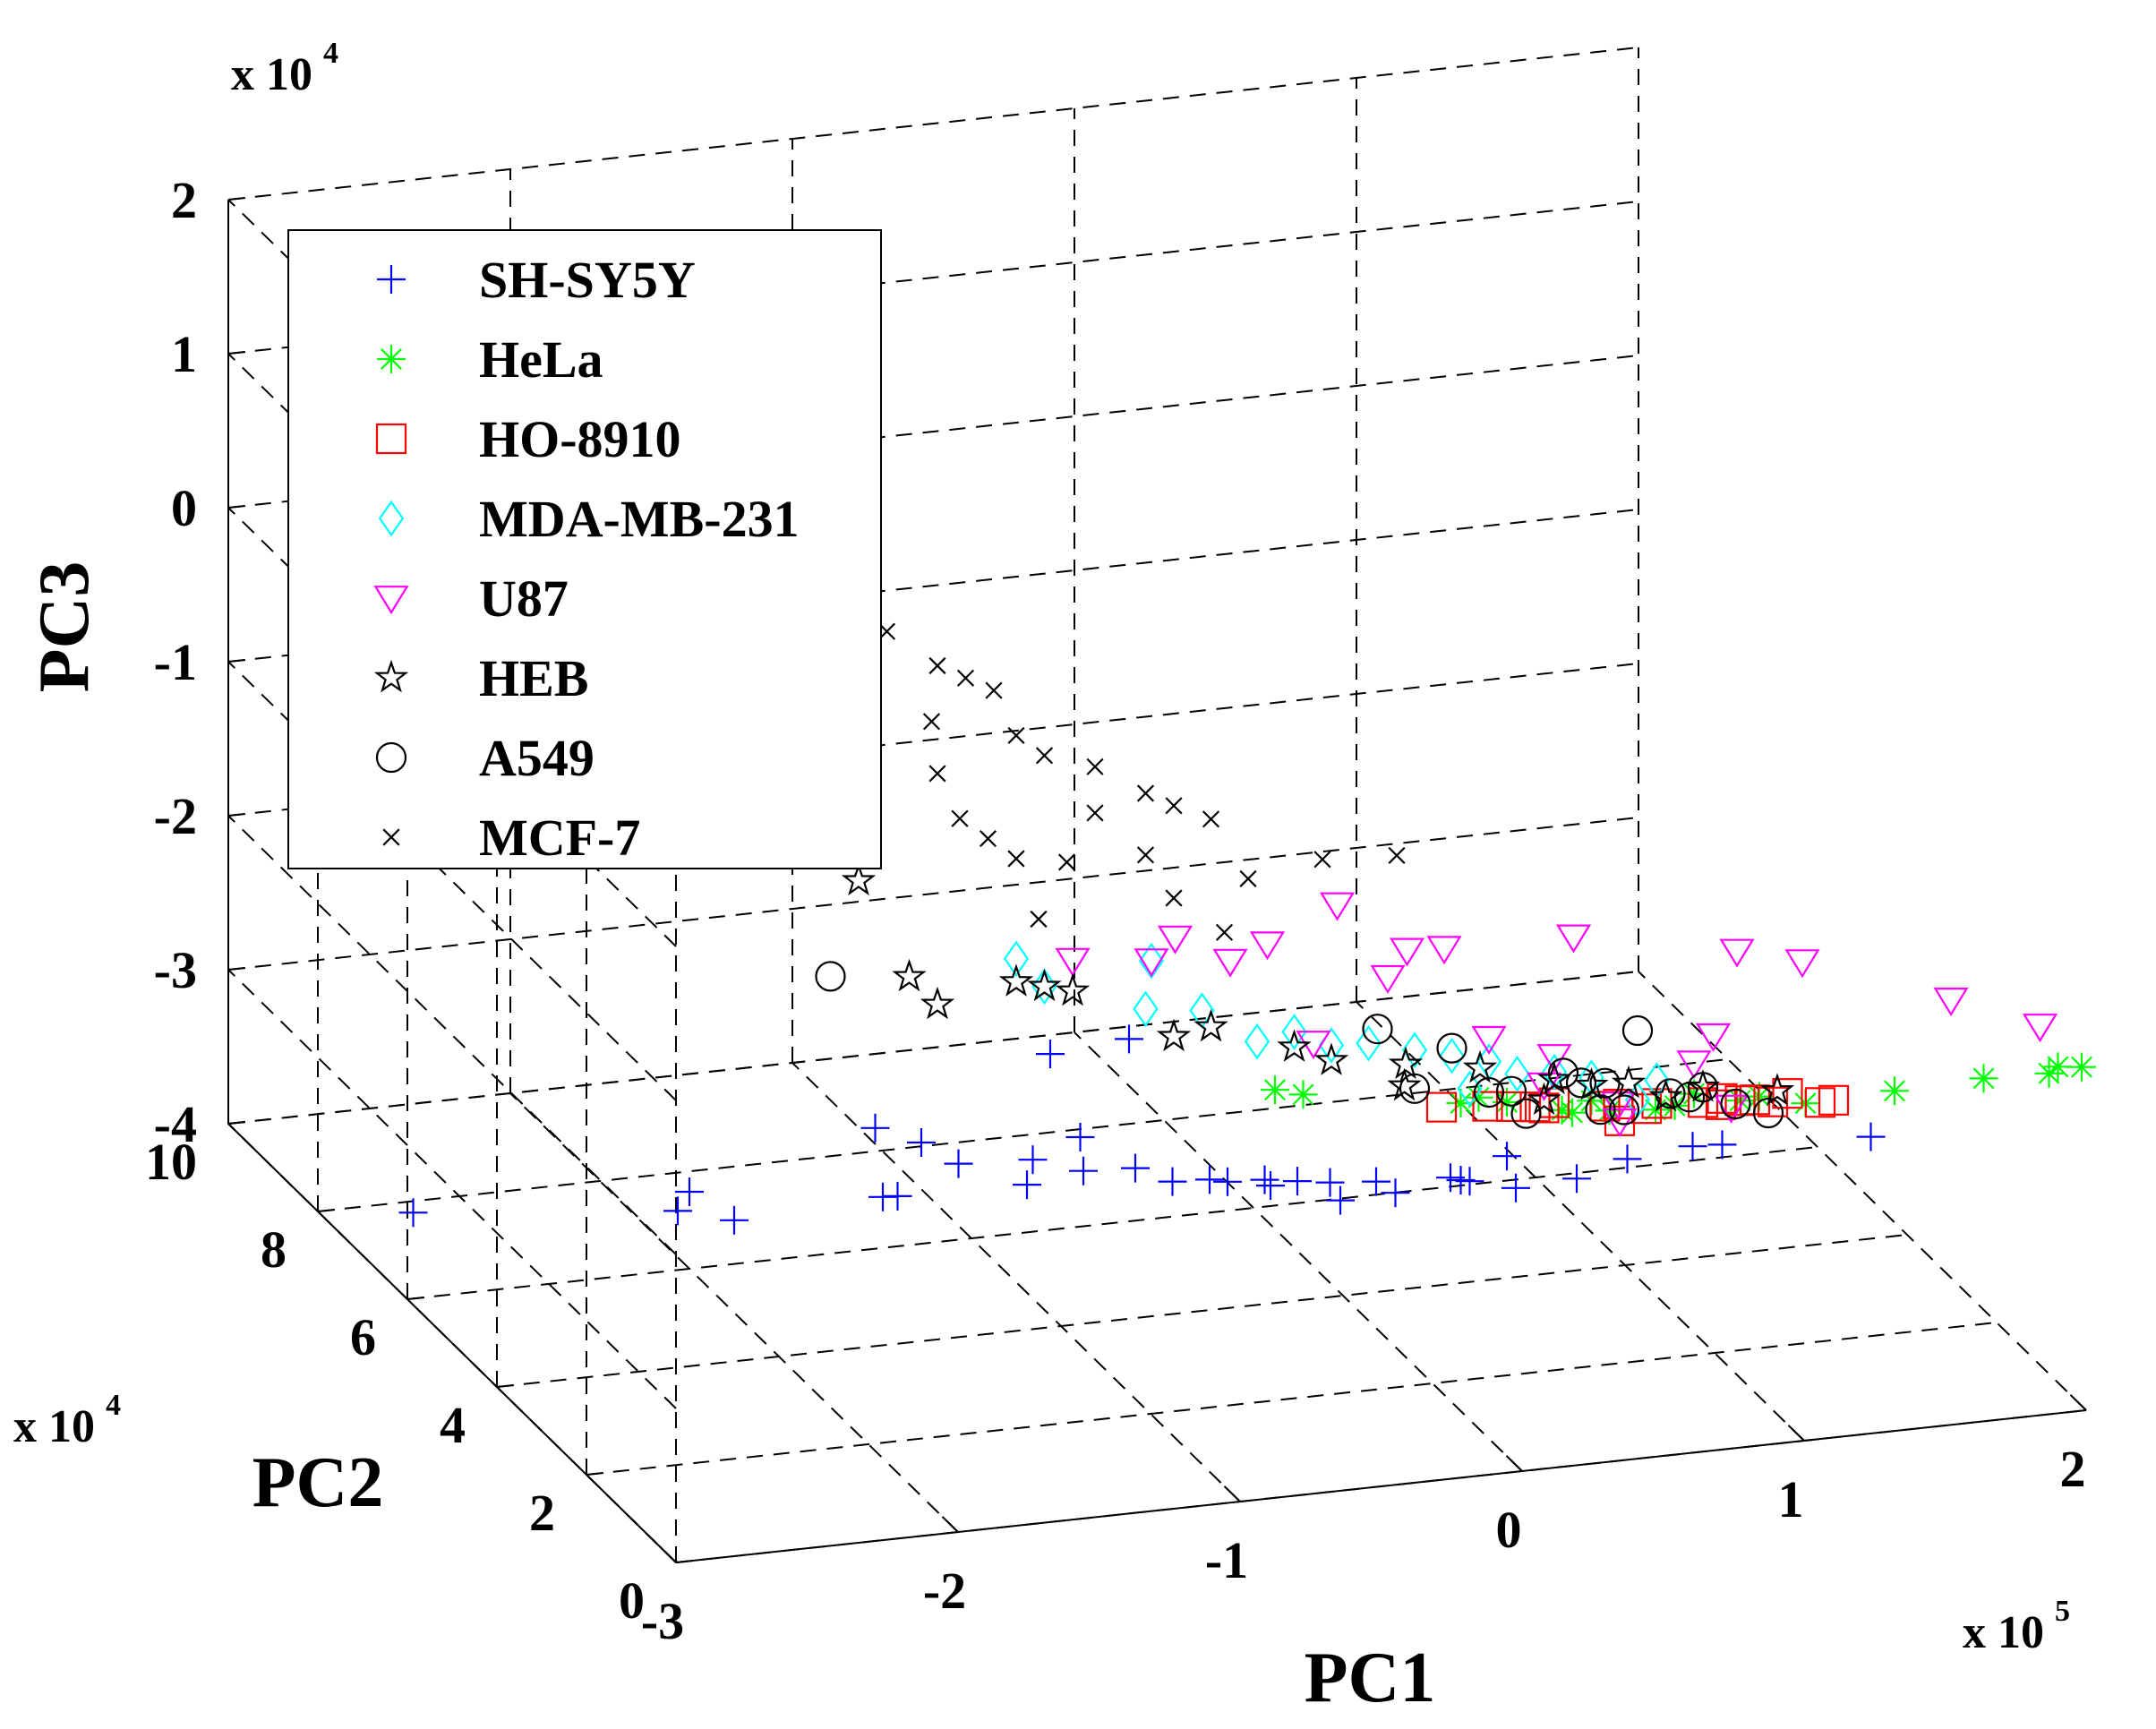 The height and width of the screenshot is (1729, 2156). I want to click on x-tick-label: 2, so click(2073, 1469).